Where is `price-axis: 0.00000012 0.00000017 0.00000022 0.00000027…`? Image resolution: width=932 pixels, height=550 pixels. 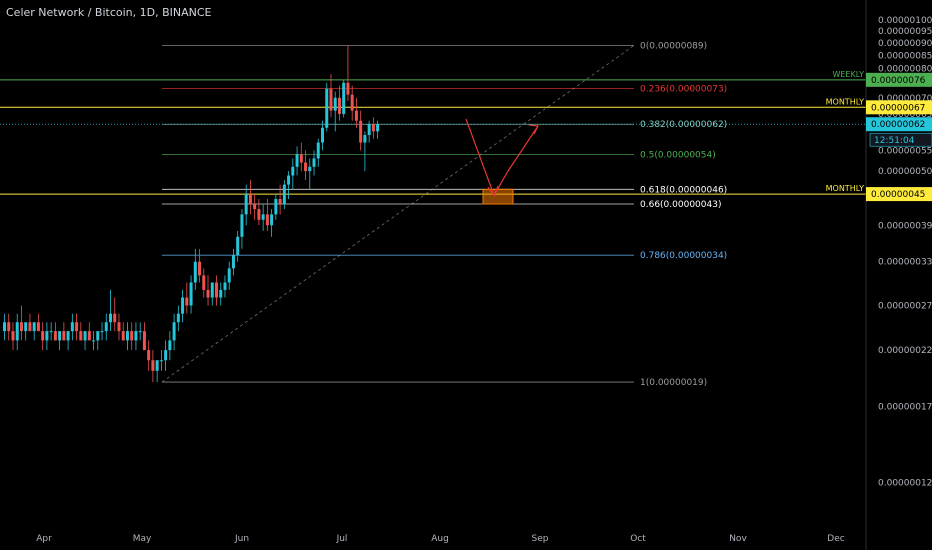 price-axis: 0.00000012 0.00000017 0.00000022 0.00000027… is located at coordinates (898, 275).